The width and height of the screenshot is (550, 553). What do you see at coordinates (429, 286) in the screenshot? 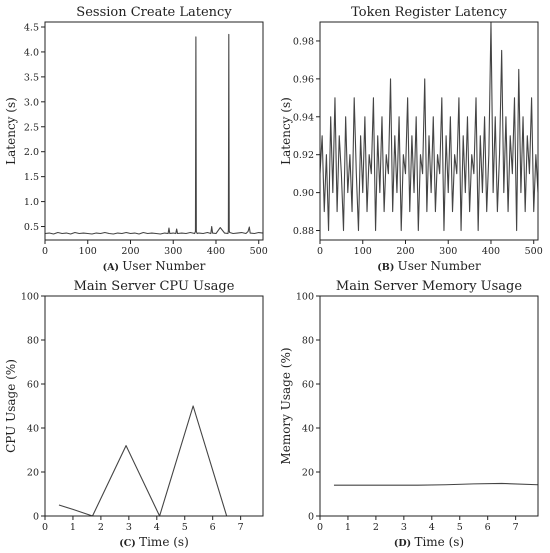
I see `chart-title: Main Server Memory Usage` at bounding box center [429, 286].